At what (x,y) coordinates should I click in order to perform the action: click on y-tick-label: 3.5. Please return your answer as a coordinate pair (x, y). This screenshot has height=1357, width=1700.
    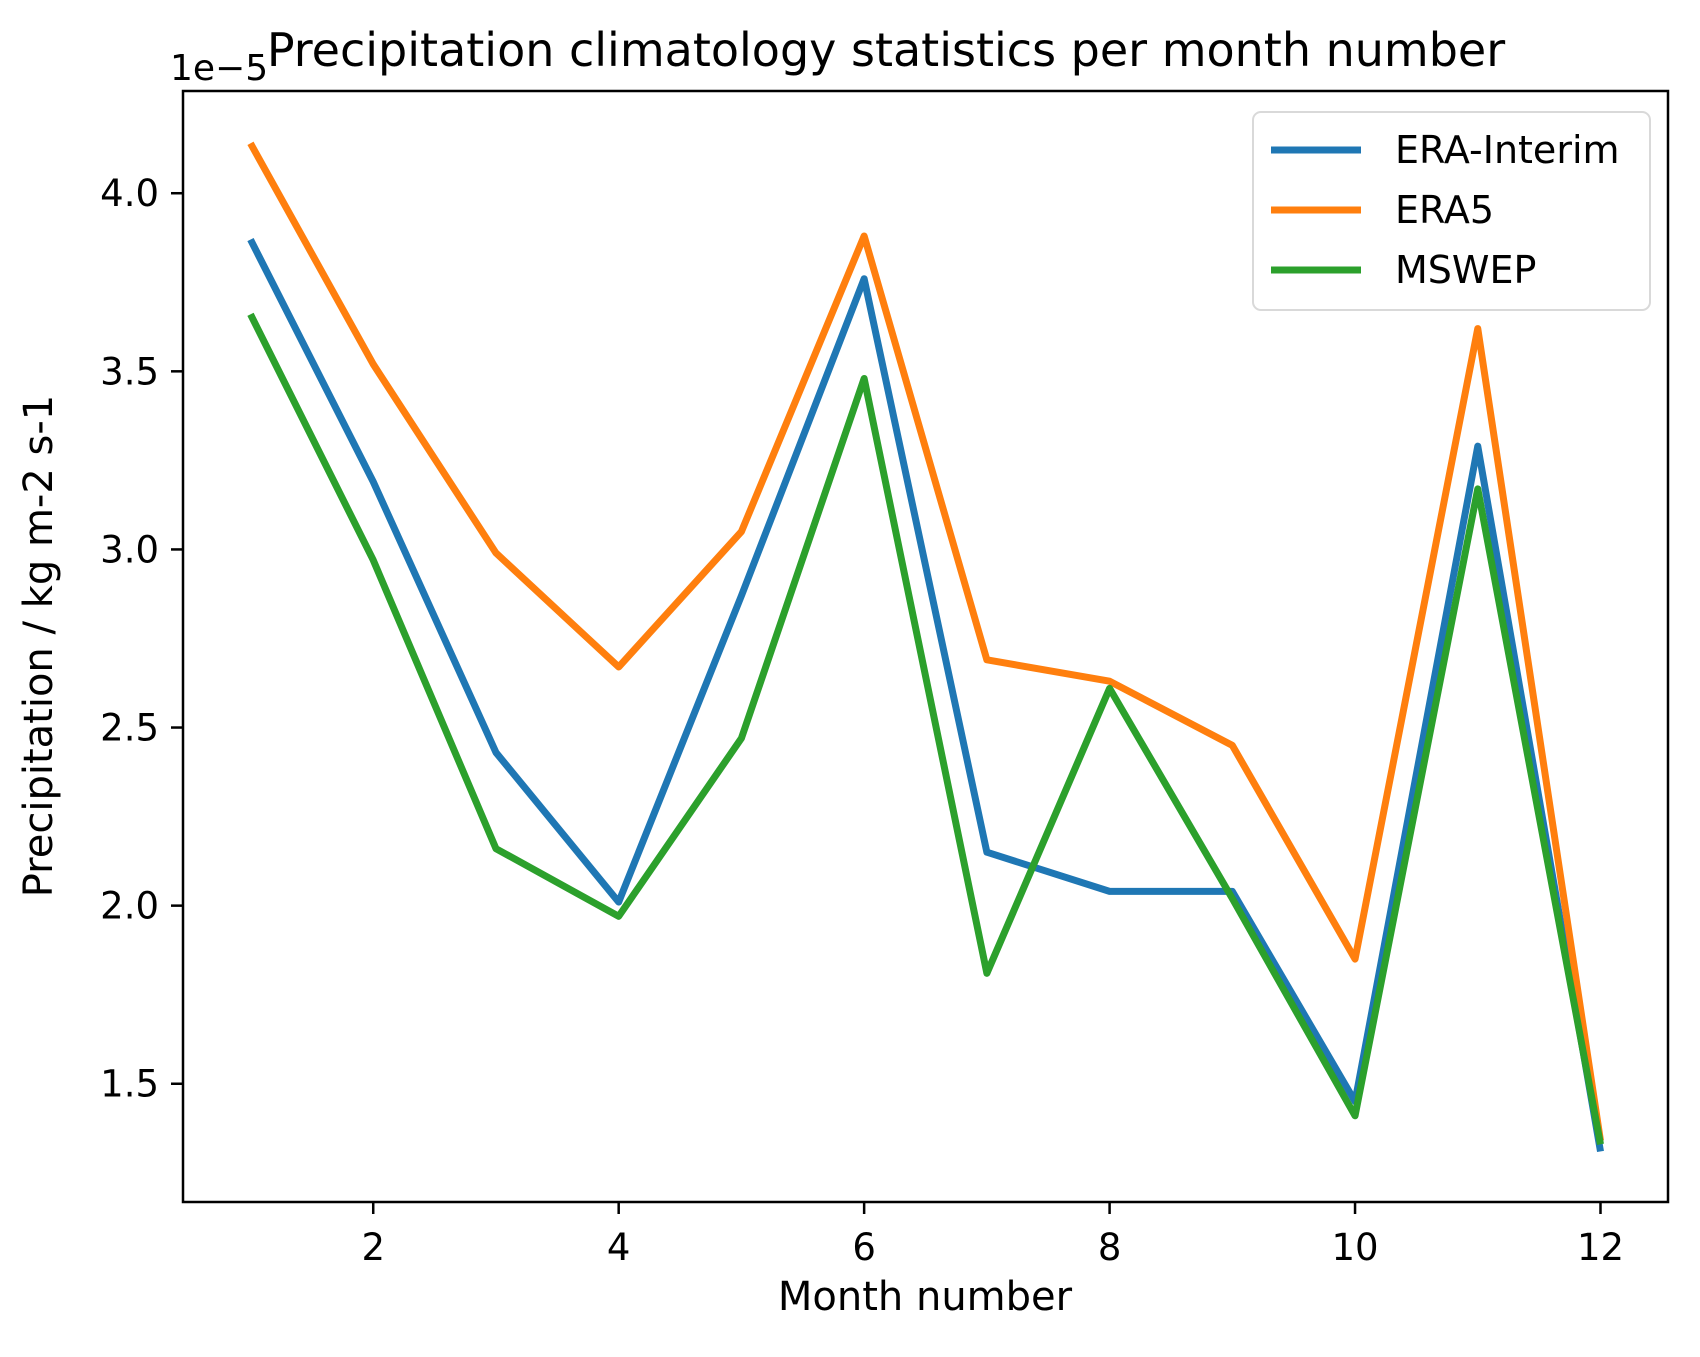
    Looking at the image, I should click on (129, 371).